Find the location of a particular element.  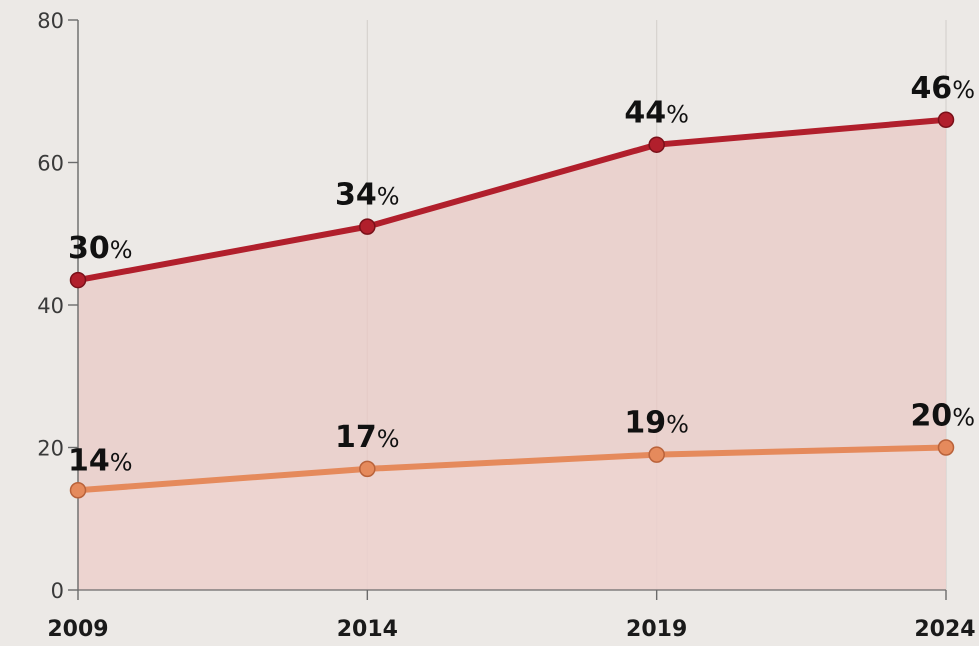

x-tick-label-2014: 2014 is located at coordinates (367, 629).